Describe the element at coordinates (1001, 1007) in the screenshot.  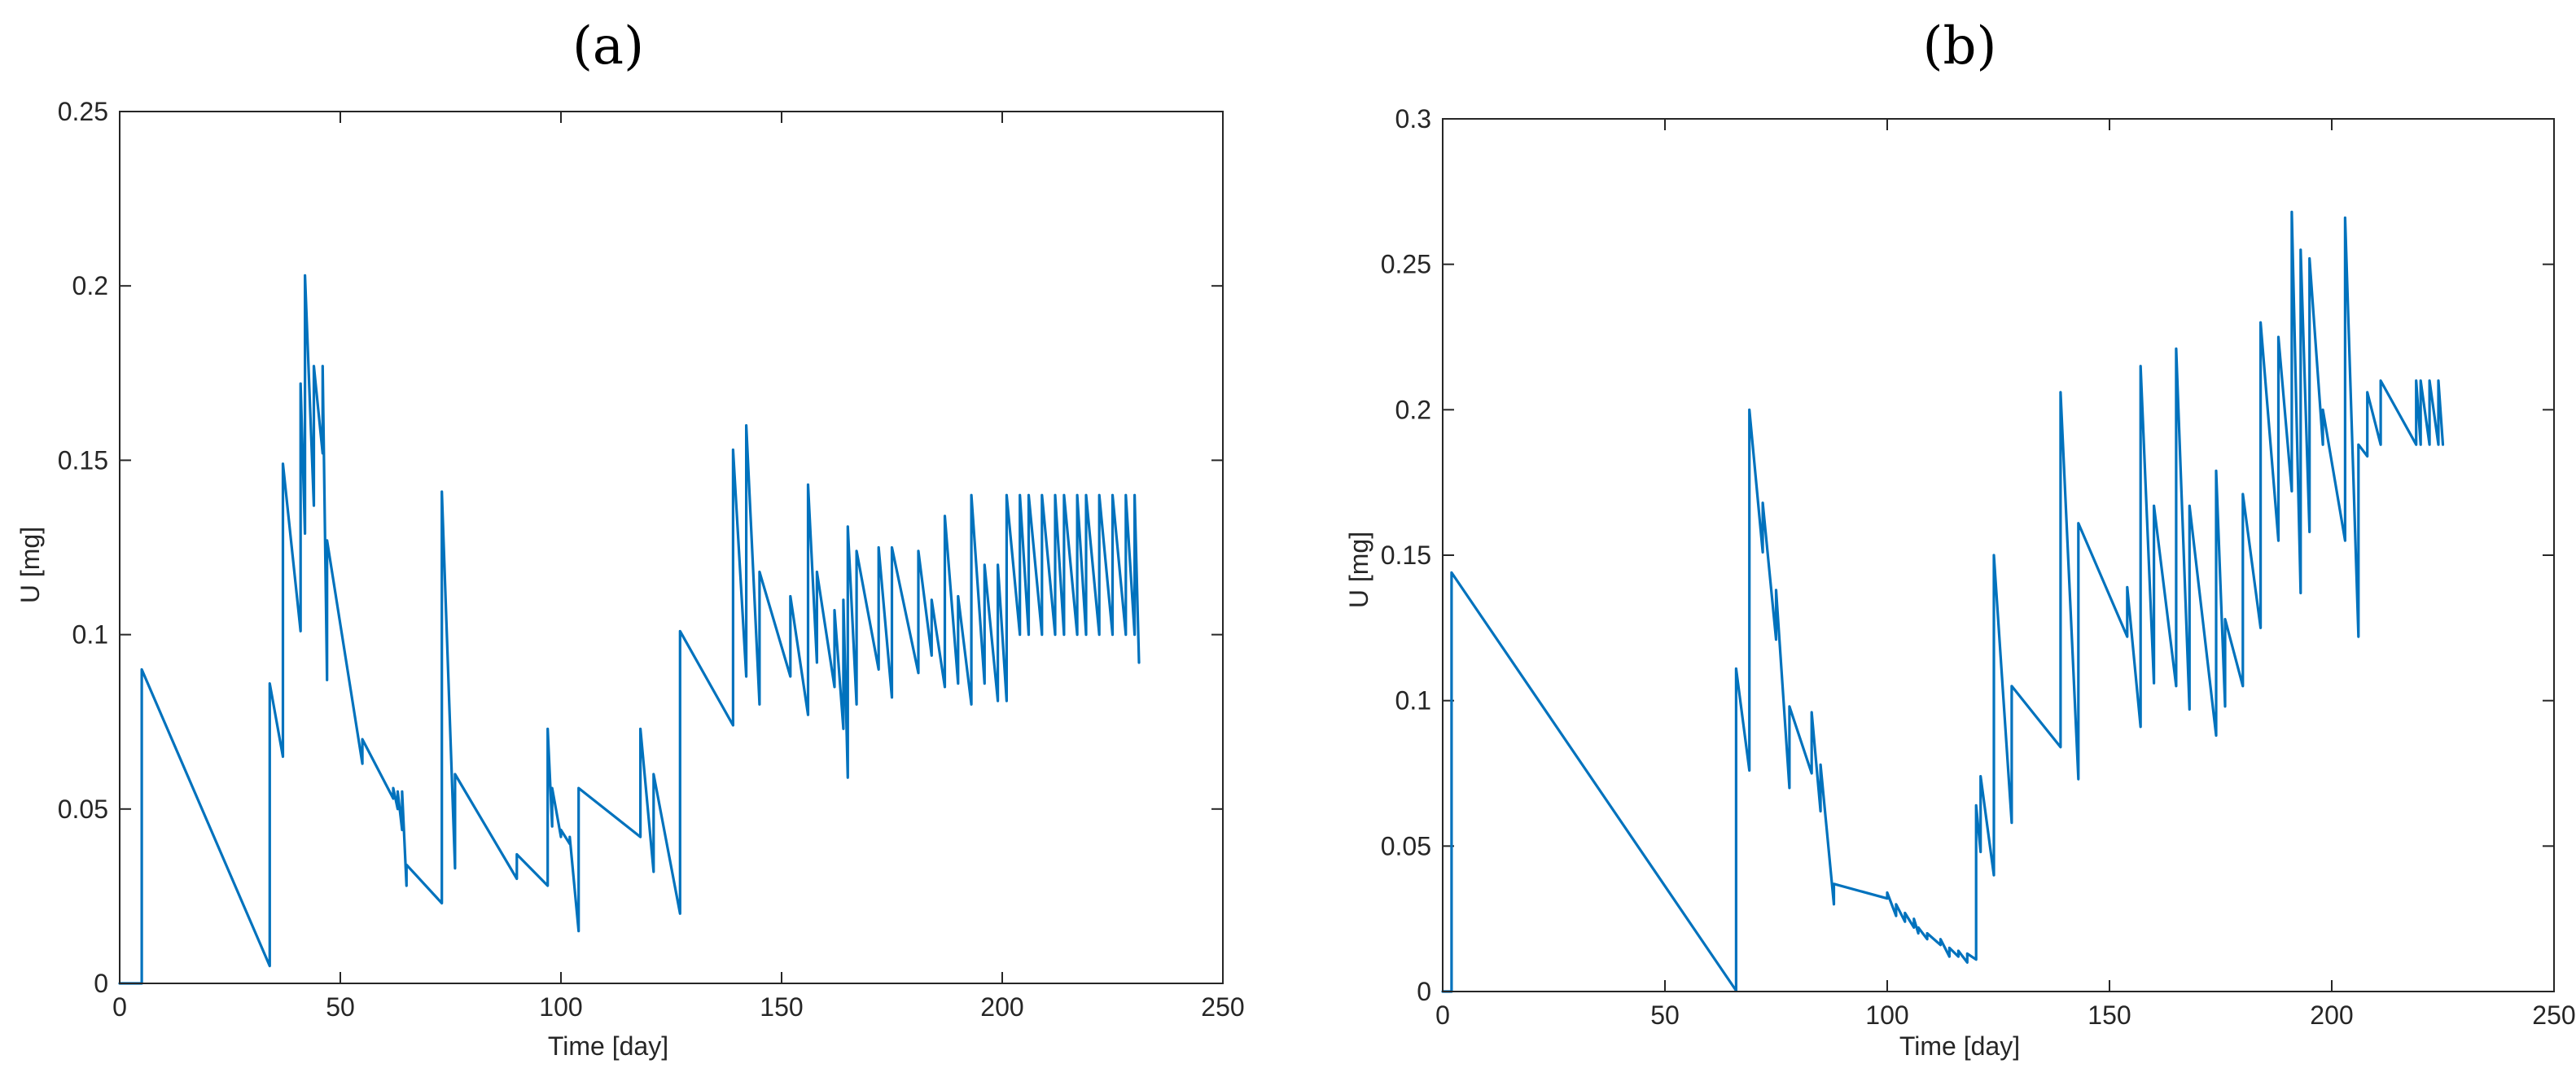
I see `panel-a-xtick-label: 200` at that location.